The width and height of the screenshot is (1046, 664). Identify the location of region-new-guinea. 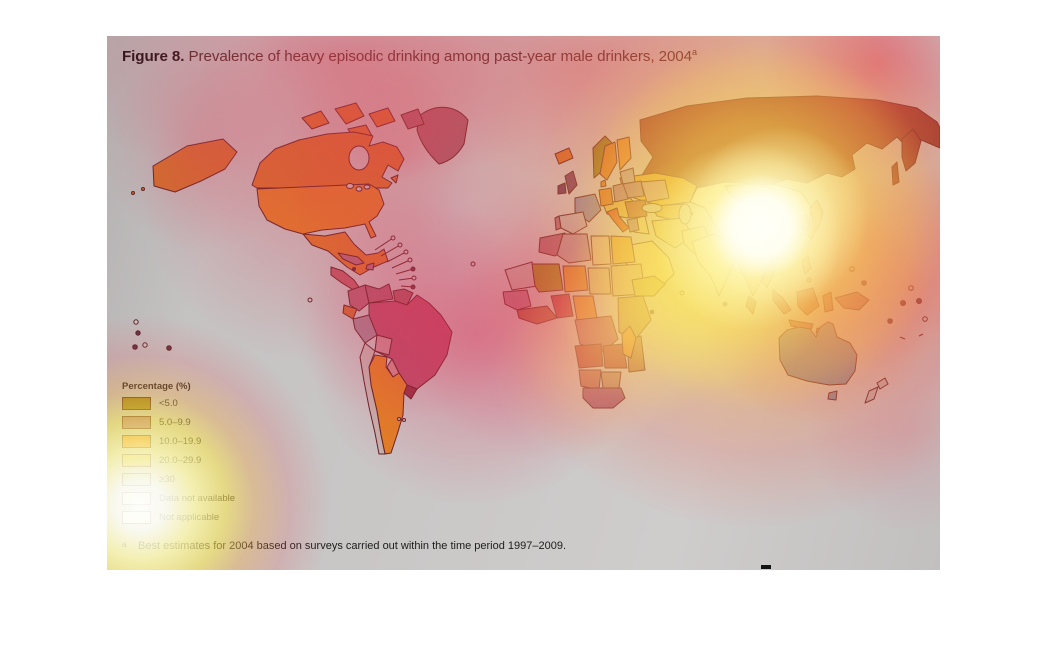
(852, 301).